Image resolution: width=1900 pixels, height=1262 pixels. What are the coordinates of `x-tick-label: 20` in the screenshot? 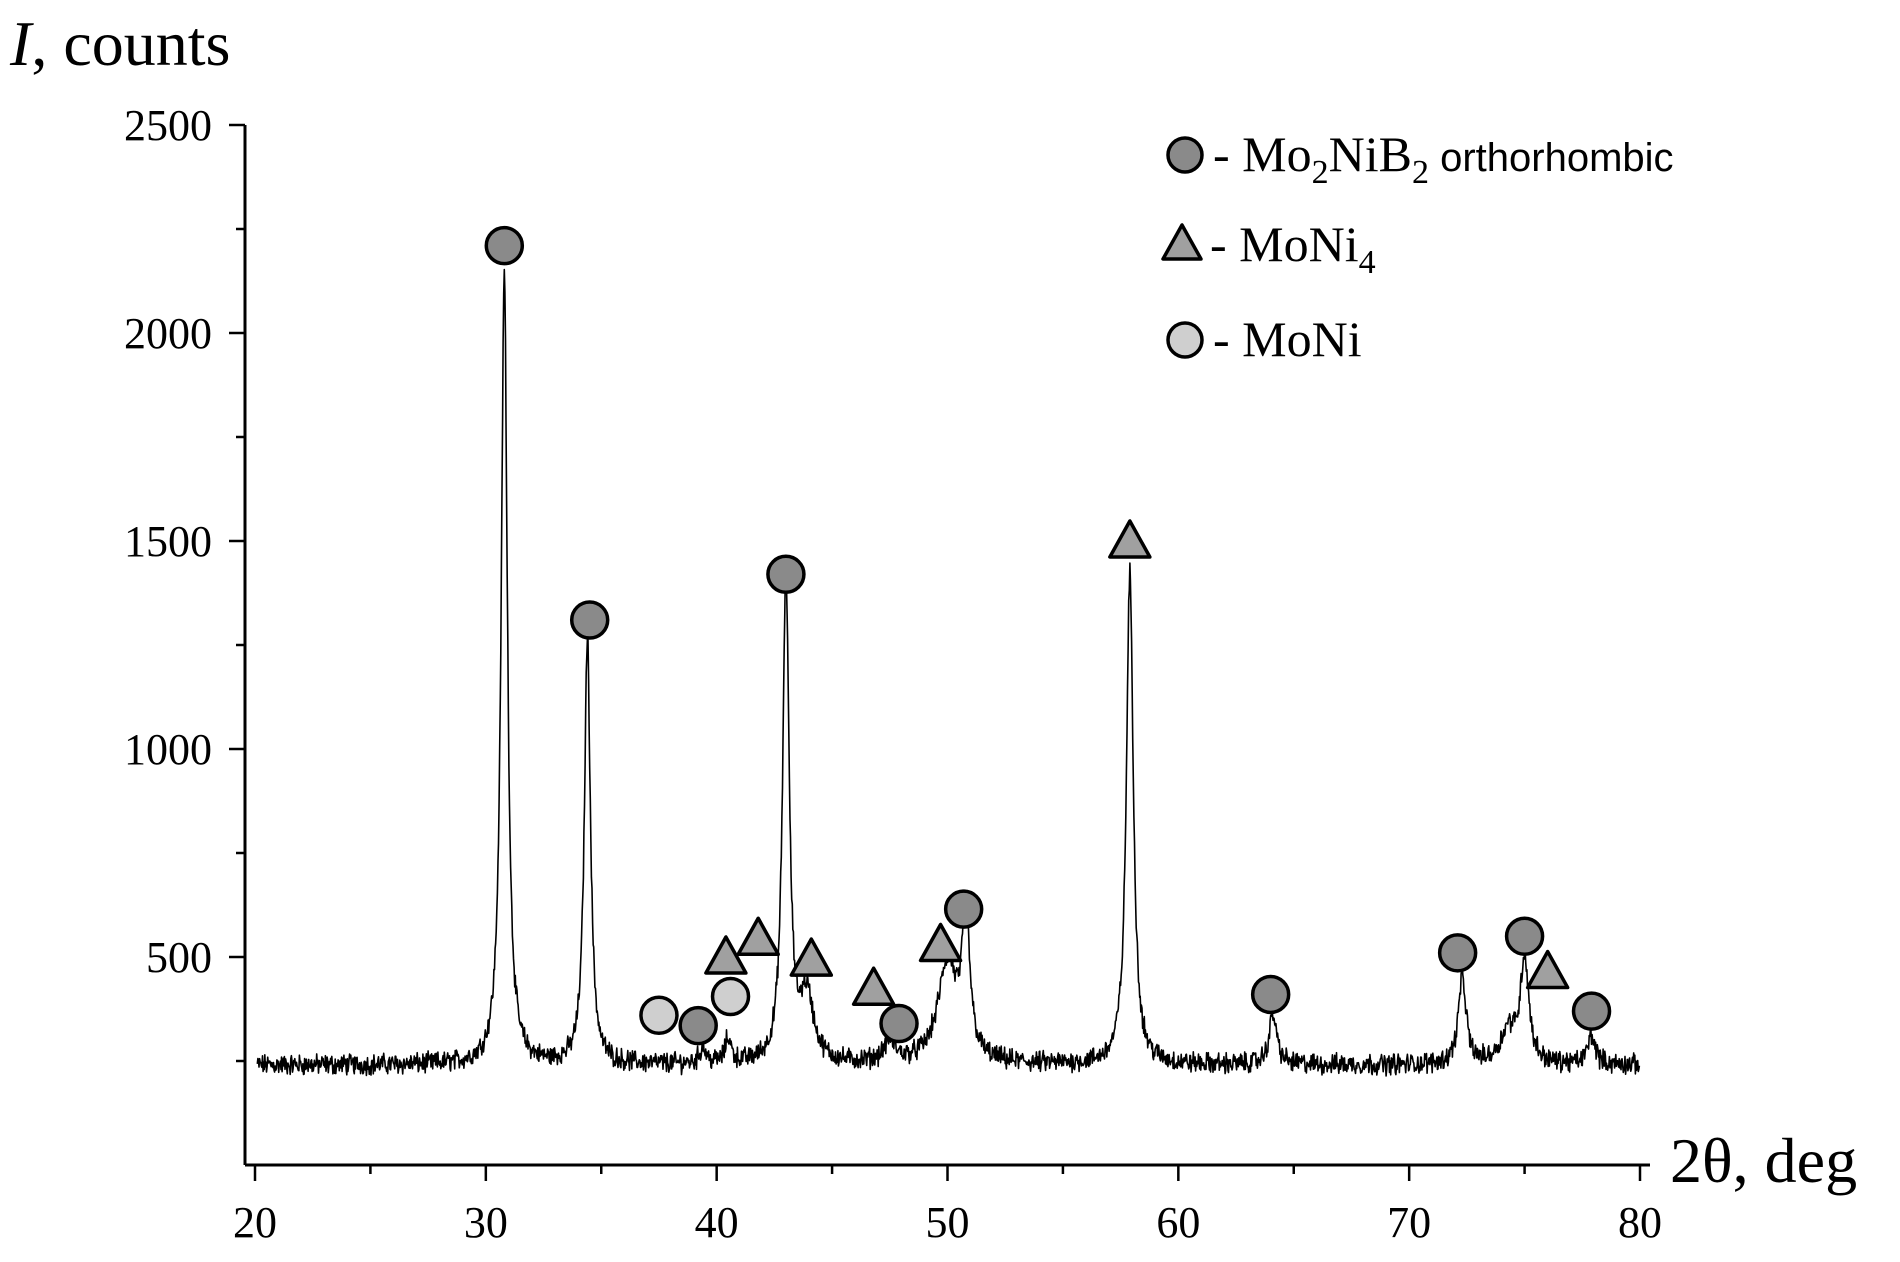 It's located at (255, 1222).